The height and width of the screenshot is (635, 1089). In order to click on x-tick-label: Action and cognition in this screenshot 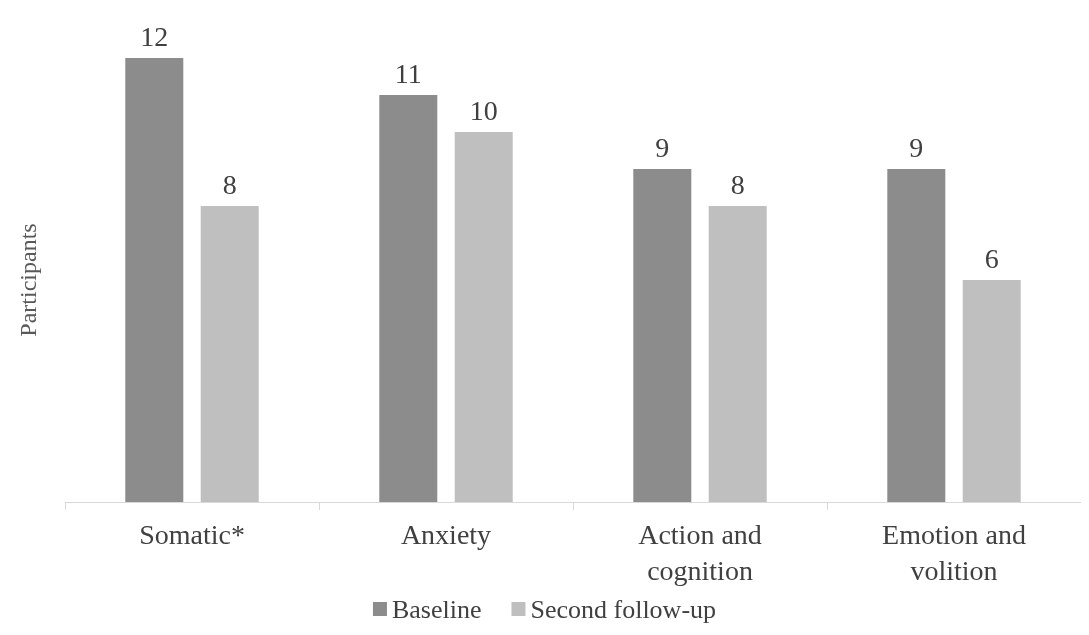, I will do `click(700, 552)`.